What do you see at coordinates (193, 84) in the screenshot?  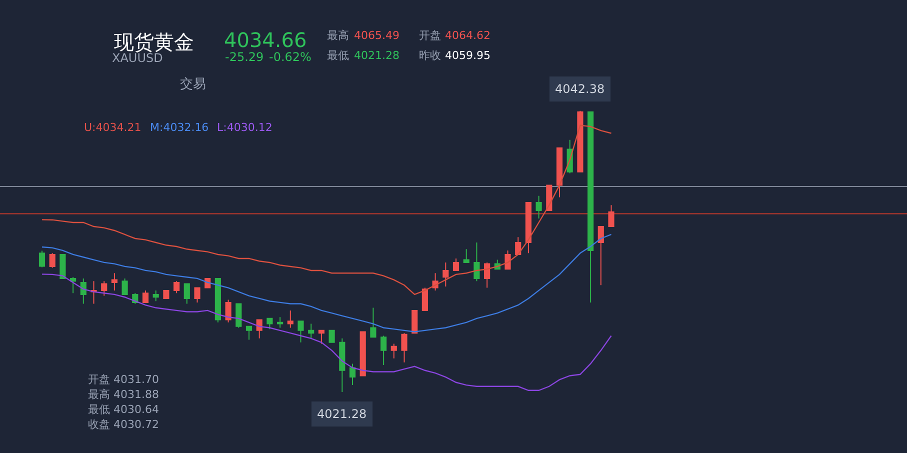 I see `annotation: 交易` at bounding box center [193, 84].